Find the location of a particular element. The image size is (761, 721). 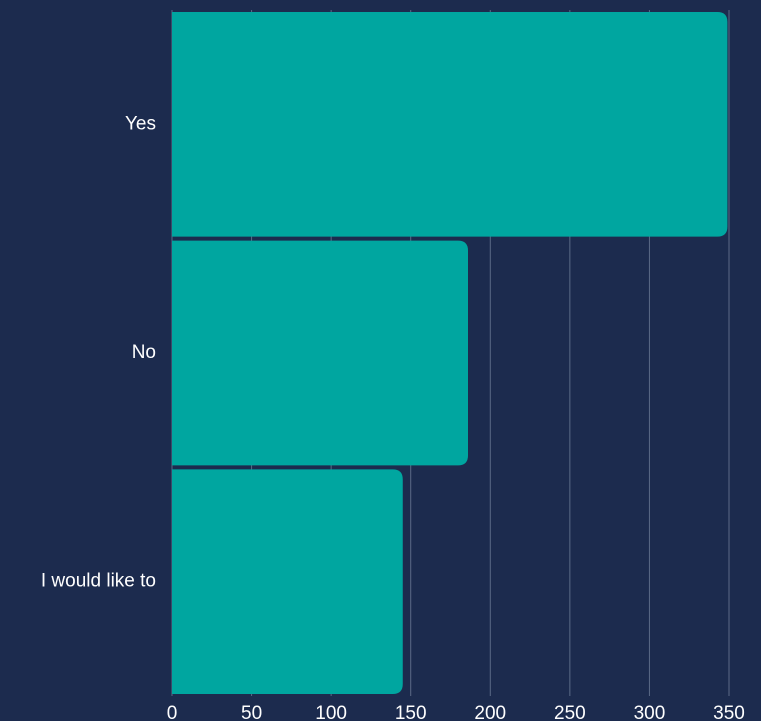

category-labels: Yes No I would like to is located at coordinates (98, 352).